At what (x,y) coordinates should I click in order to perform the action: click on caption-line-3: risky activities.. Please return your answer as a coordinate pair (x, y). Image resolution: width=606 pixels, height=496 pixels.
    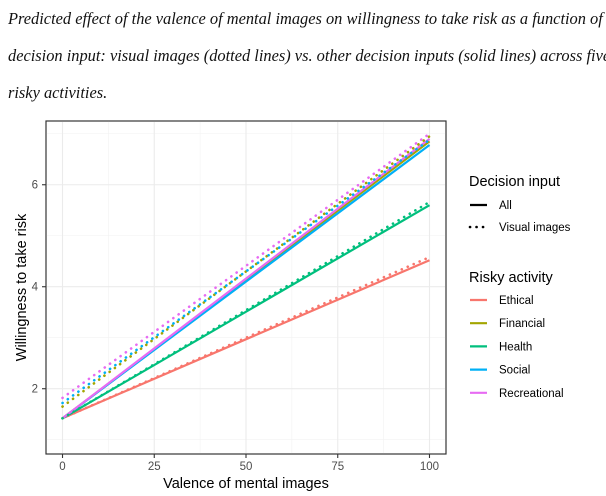
    Looking at the image, I should click on (58, 92).